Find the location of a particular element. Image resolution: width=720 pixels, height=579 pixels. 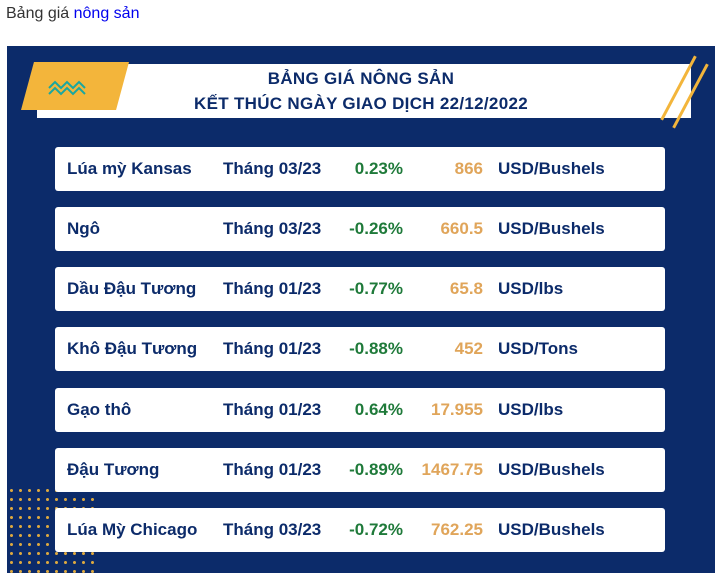

price-change: 0.64% is located at coordinates (378, 409).